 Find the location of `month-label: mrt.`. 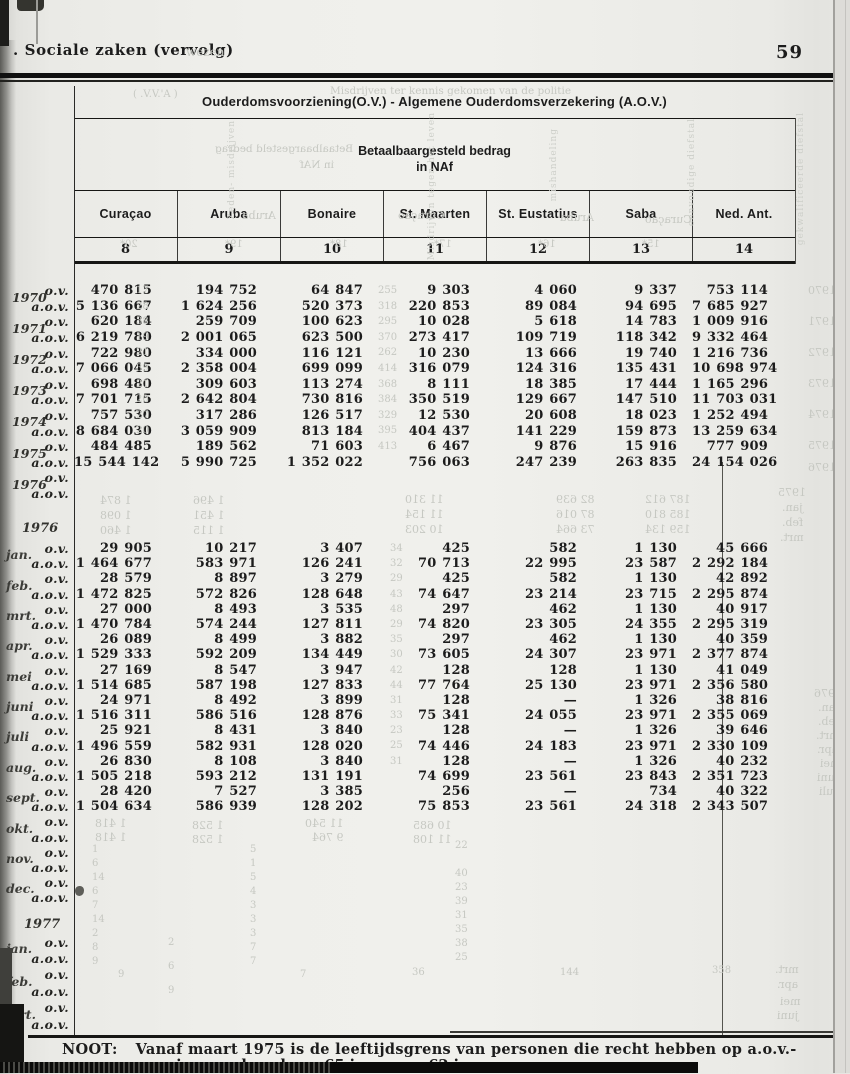

month-label: mrt. is located at coordinates (21, 615).